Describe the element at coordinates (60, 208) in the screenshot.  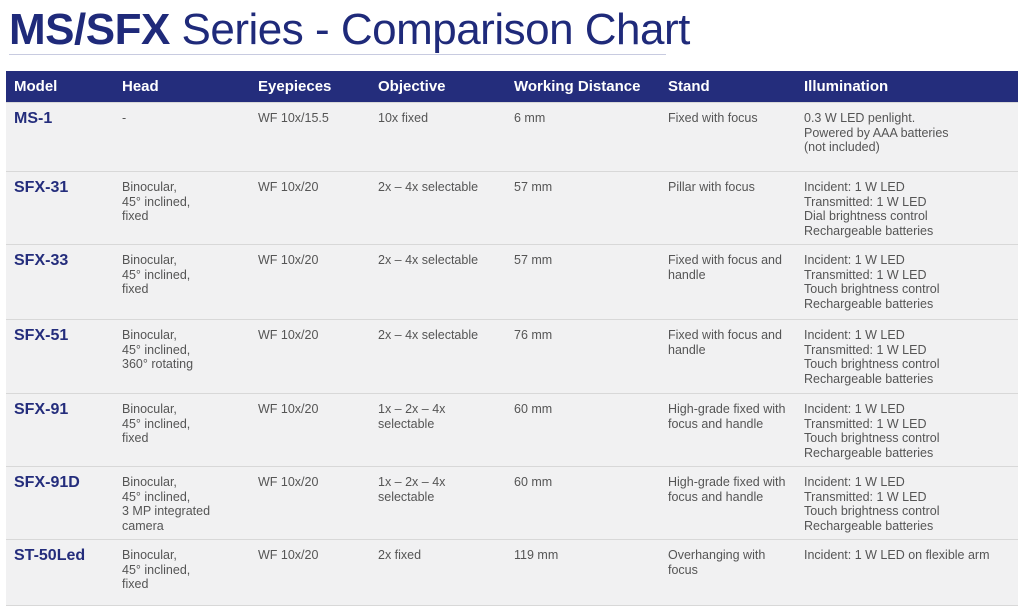
I see `cell-model: SFX-31` at that location.